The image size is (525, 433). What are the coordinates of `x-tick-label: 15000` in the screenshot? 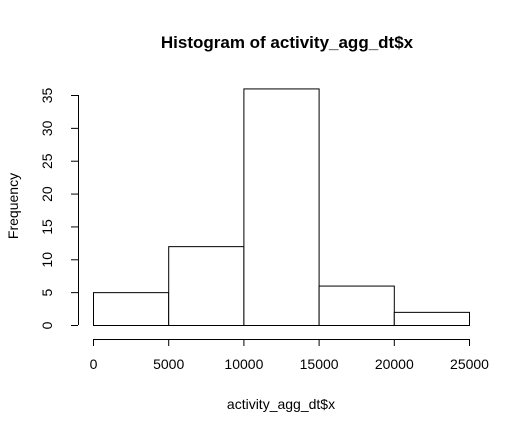 It's located at (319, 364).